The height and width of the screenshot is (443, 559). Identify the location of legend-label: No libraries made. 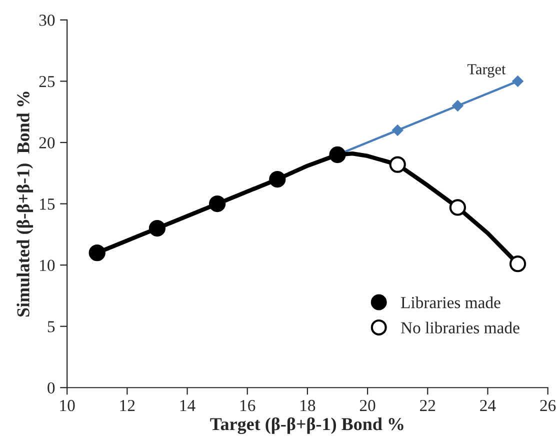
(460, 328).